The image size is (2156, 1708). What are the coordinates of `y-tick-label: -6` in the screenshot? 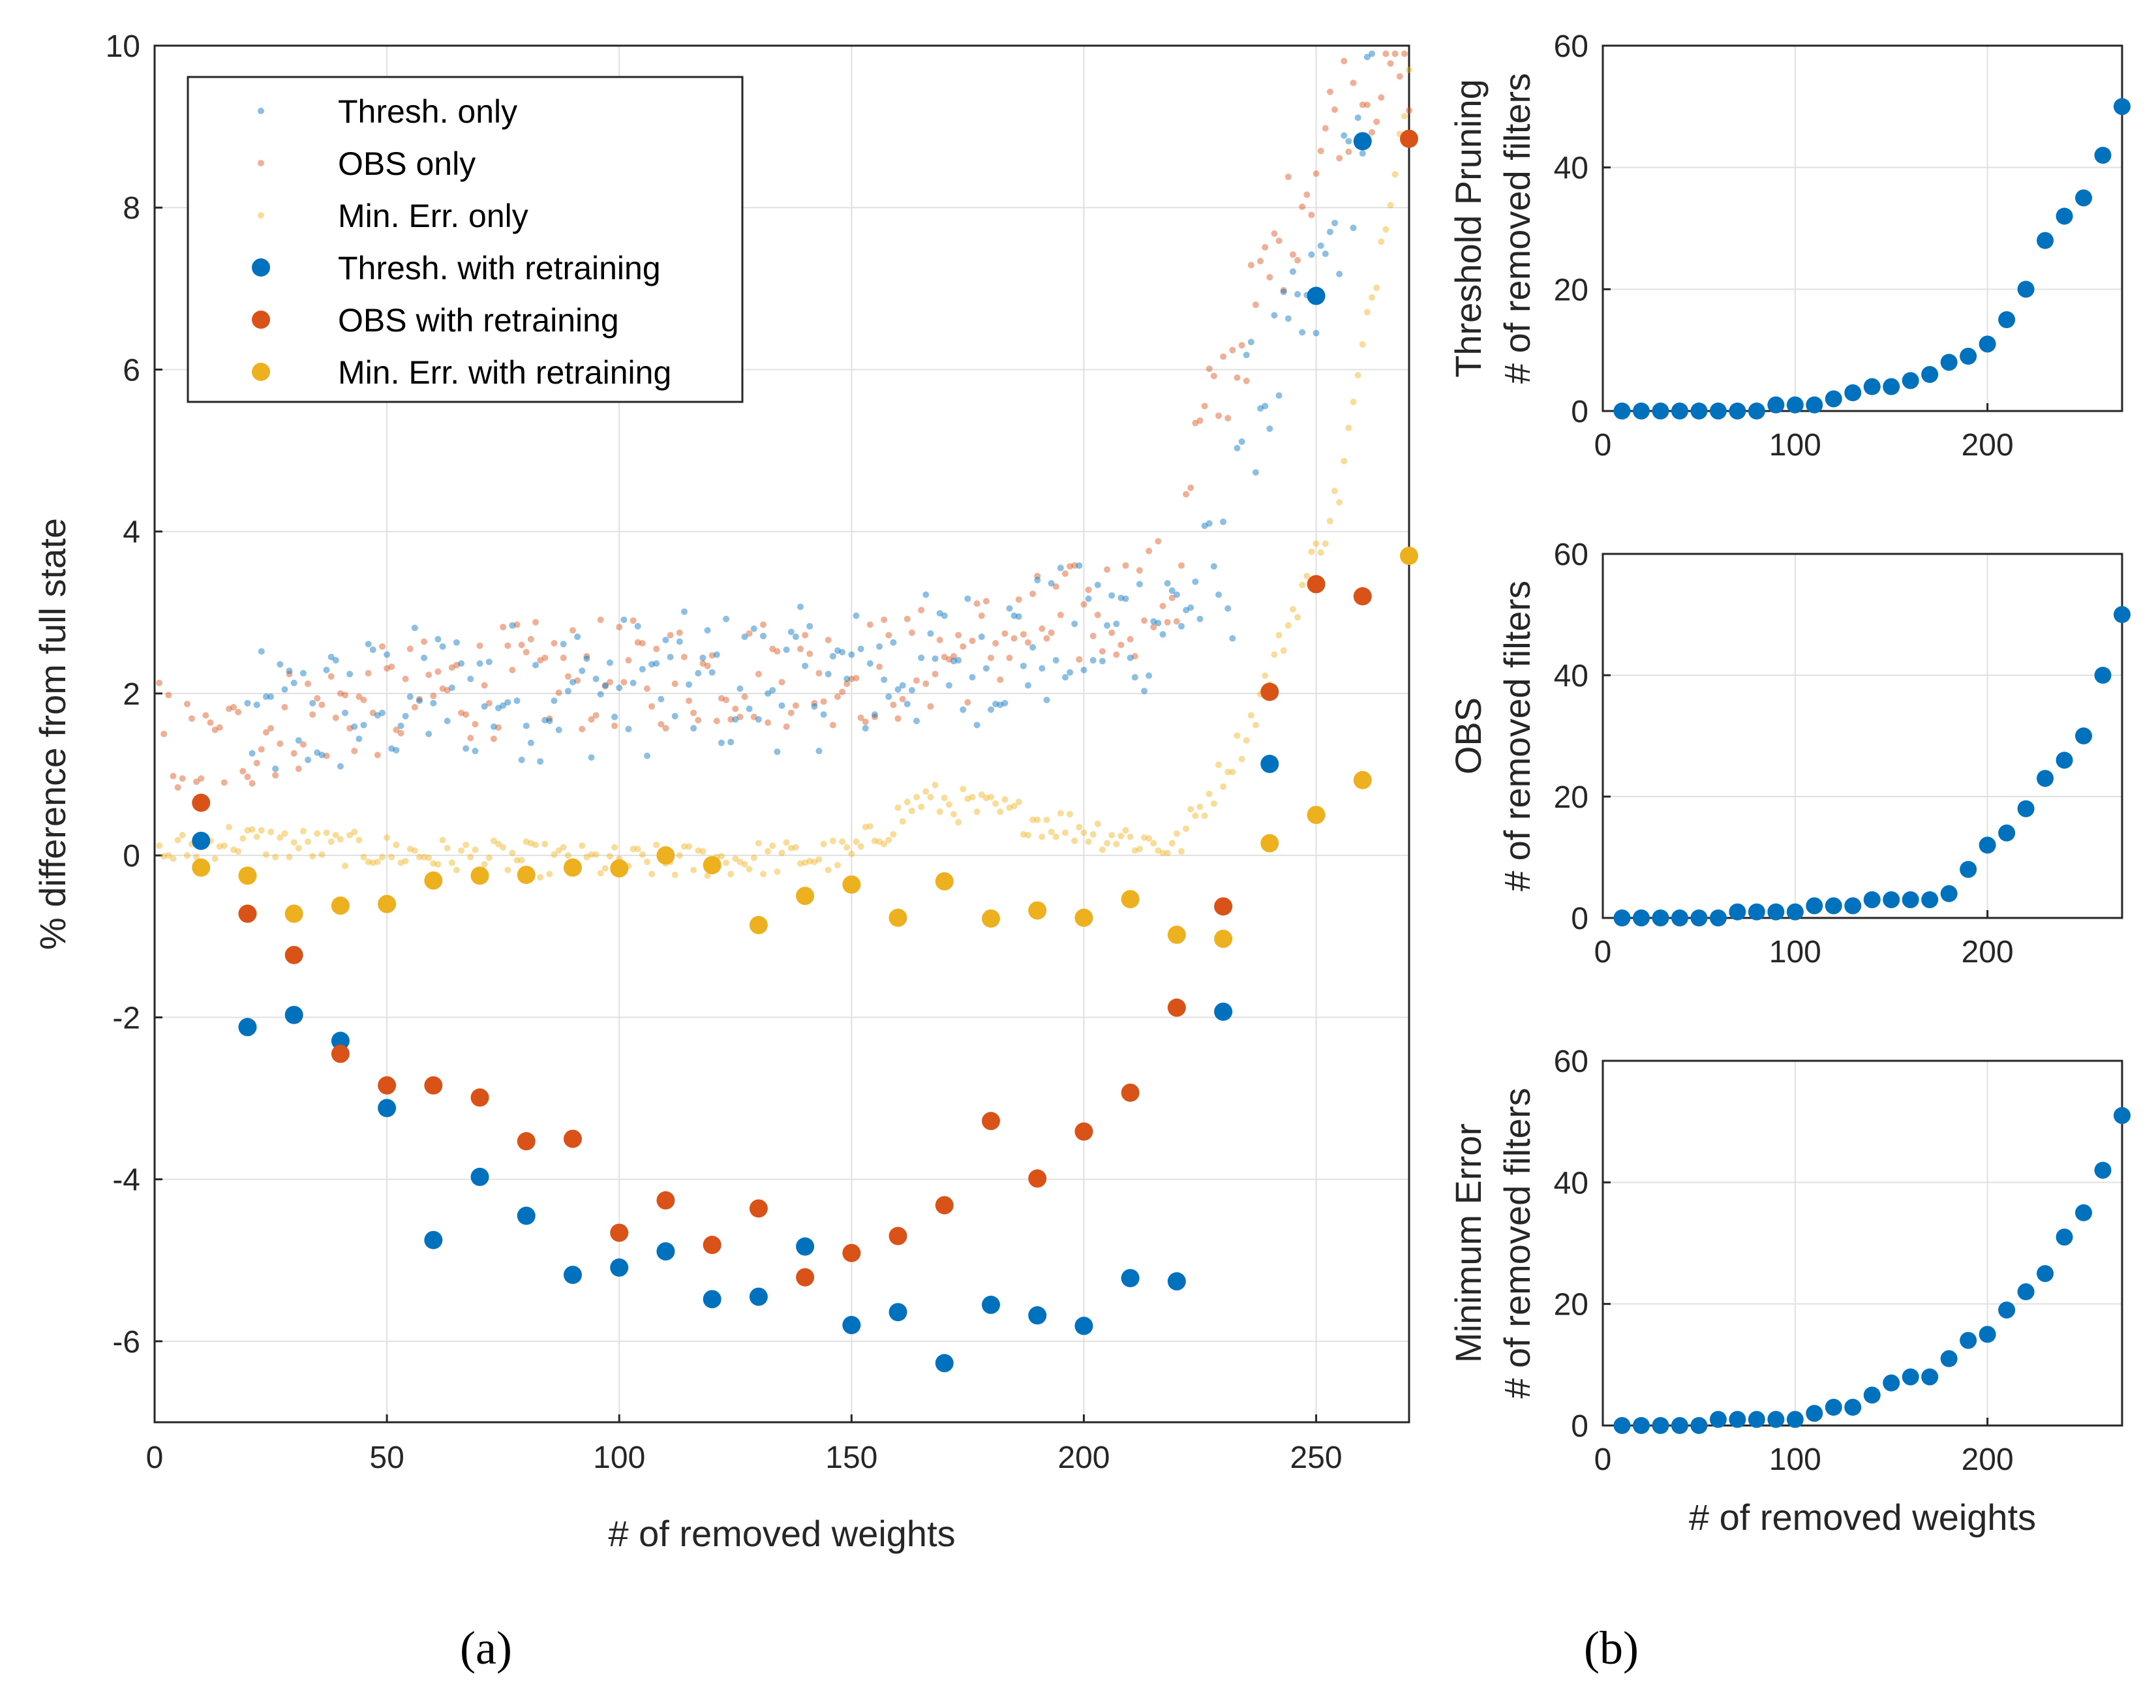 It's located at (126, 1343).